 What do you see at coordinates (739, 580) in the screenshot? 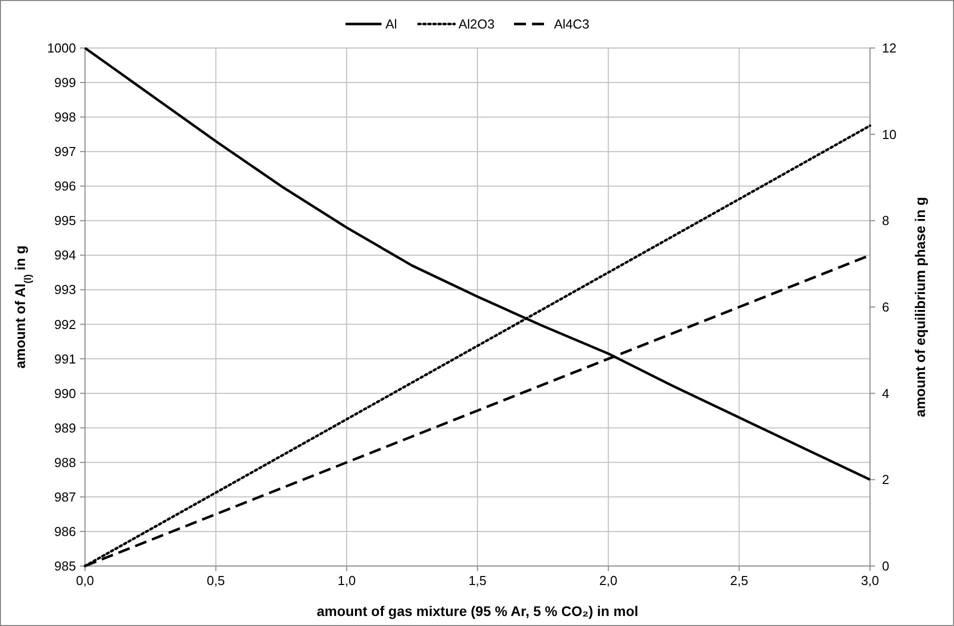
I see `x-tick-label: 2,5` at bounding box center [739, 580].